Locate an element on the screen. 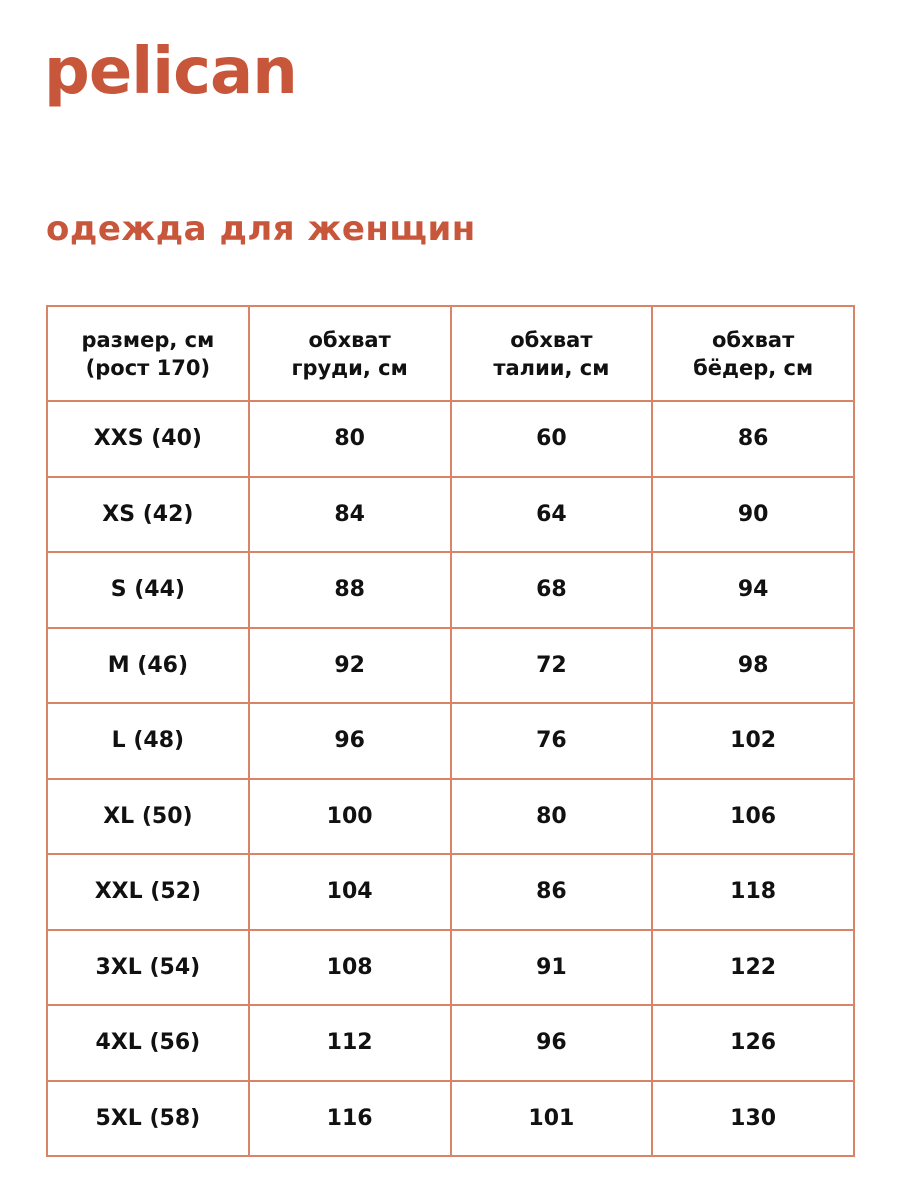  header-hips: обхват бёдер, см is located at coordinates (753, 353).